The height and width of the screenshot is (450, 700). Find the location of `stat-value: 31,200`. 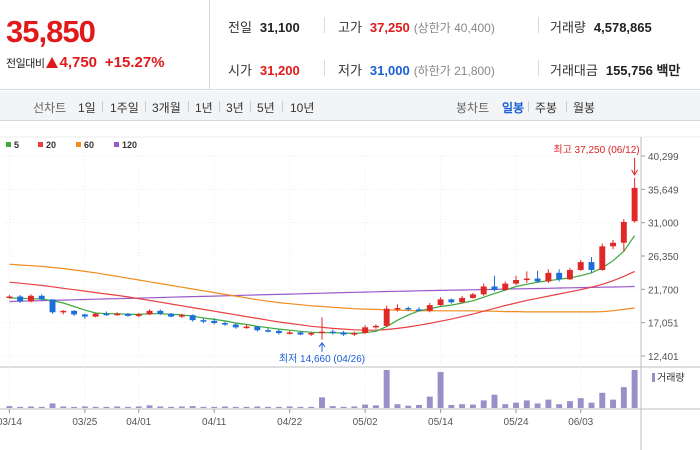

stat-value: 31,200 is located at coordinates (279, 70).